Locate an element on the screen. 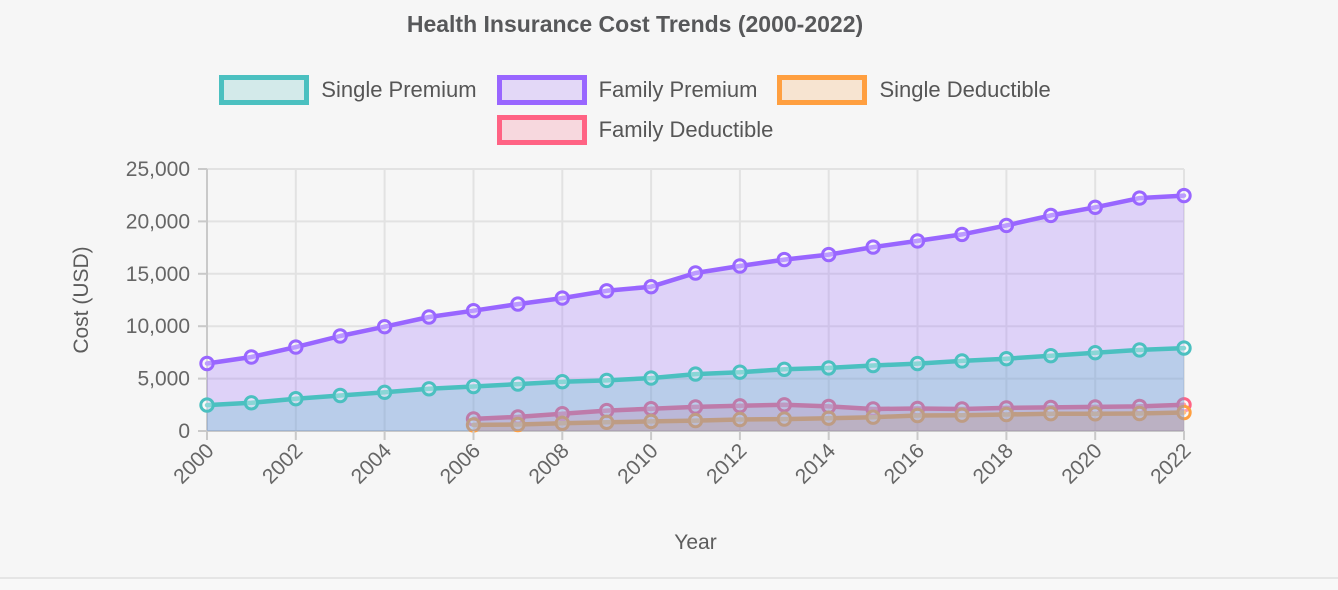  y-axis-ticks: 0 5,000 10,000 15,000 20,000 25,000 is located at coordinates (166, 300).